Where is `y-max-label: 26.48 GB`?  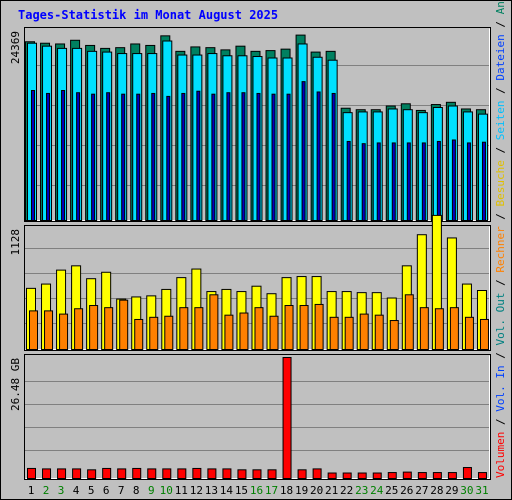 y-max-label: 26.48 GB is located at coordinates (15, 384).